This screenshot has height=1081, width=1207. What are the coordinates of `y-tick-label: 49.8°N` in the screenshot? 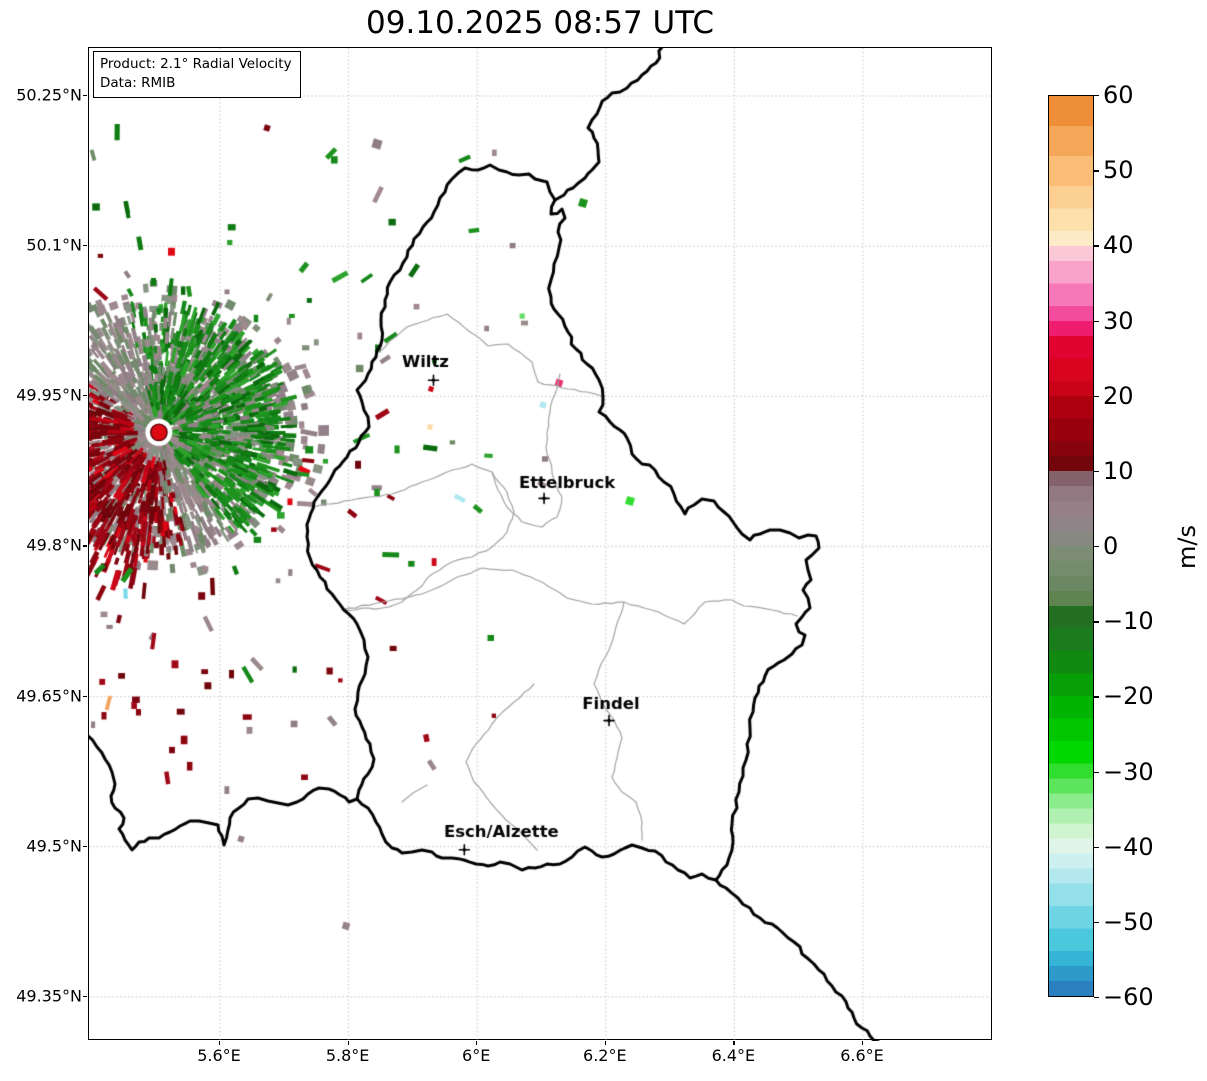 It's located at (54, 545).